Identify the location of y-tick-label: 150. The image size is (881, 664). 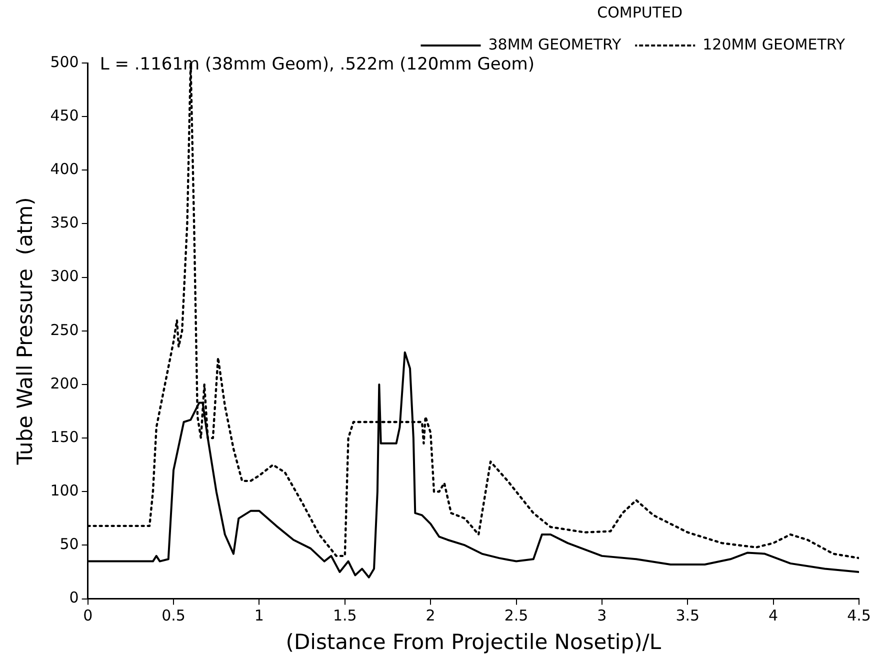
(64, 437).